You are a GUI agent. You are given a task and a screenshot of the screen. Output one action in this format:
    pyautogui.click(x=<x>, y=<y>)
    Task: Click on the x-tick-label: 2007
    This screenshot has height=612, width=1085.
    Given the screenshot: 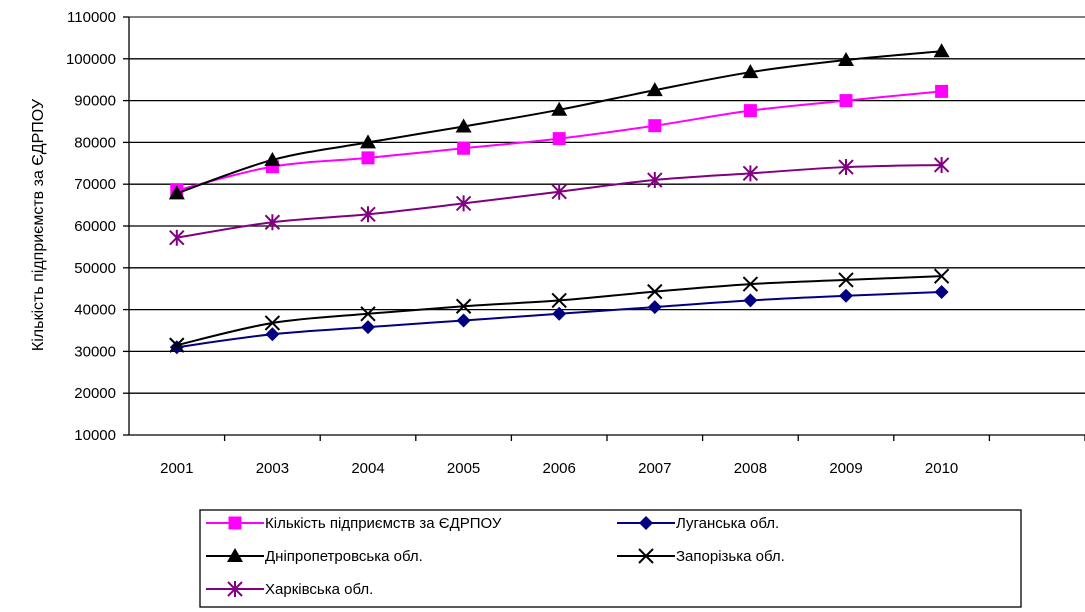 What is the action you would take?
    pyautogui.click(x=654, y=468)
    